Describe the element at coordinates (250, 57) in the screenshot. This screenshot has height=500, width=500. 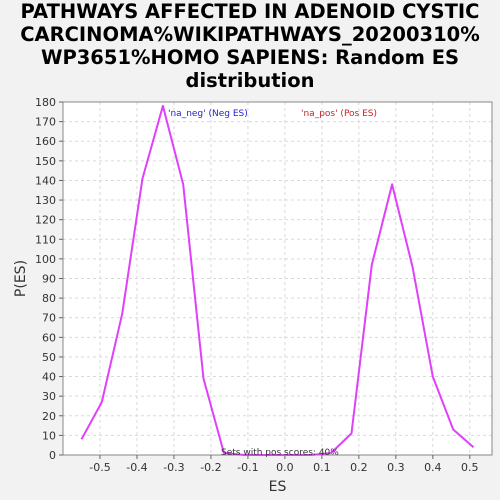
I see `chart-title-line-3: WP3651%HOMO SAPIENS: Random ES` at that location.